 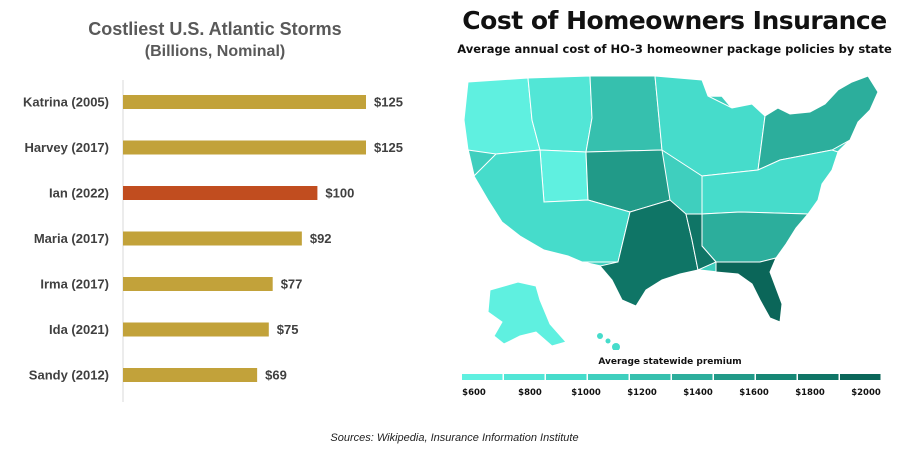 I want to click on bar-chart-title: Costliest U.S. Atlantic Storms, so click(x=215, y=29).